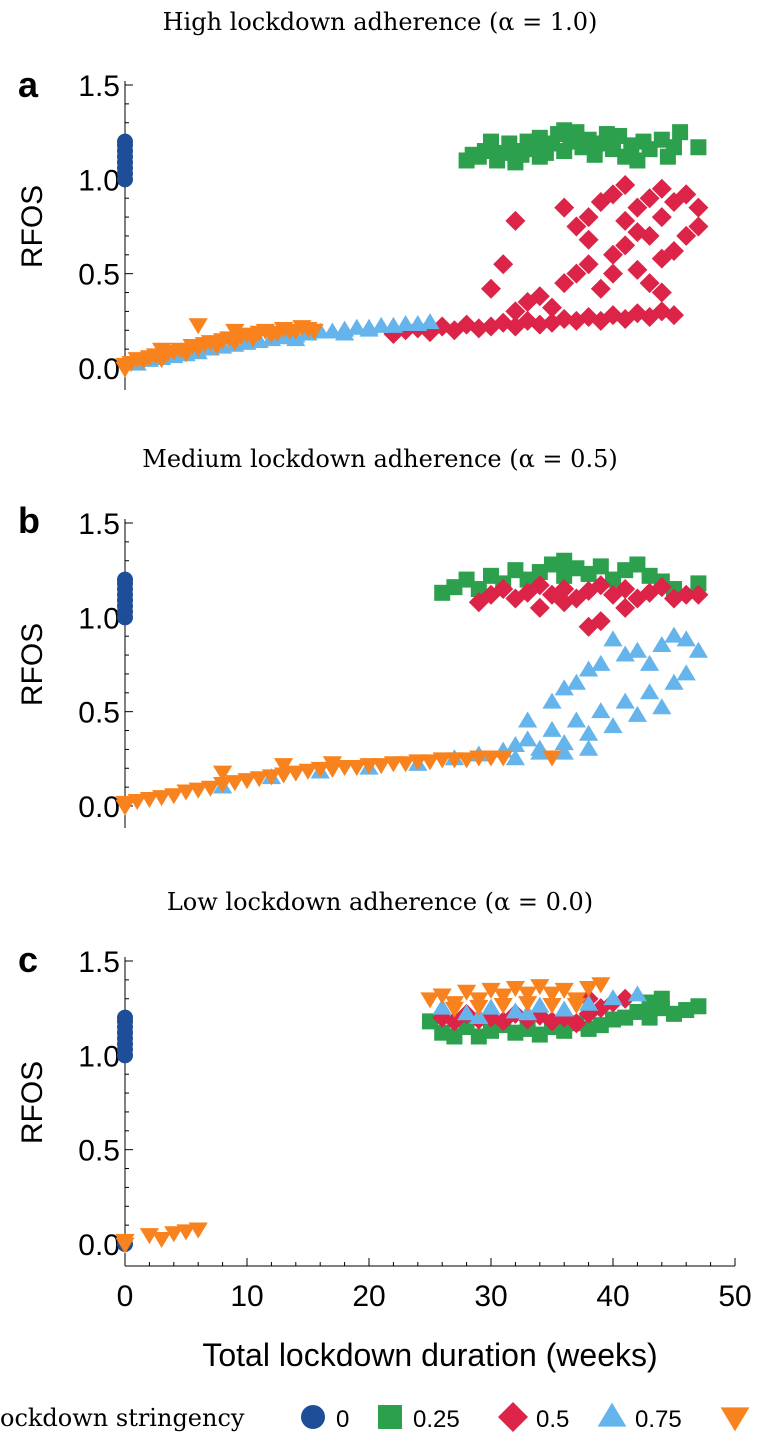  I want to click on x-tick-label: 40, so click(612, 1296).